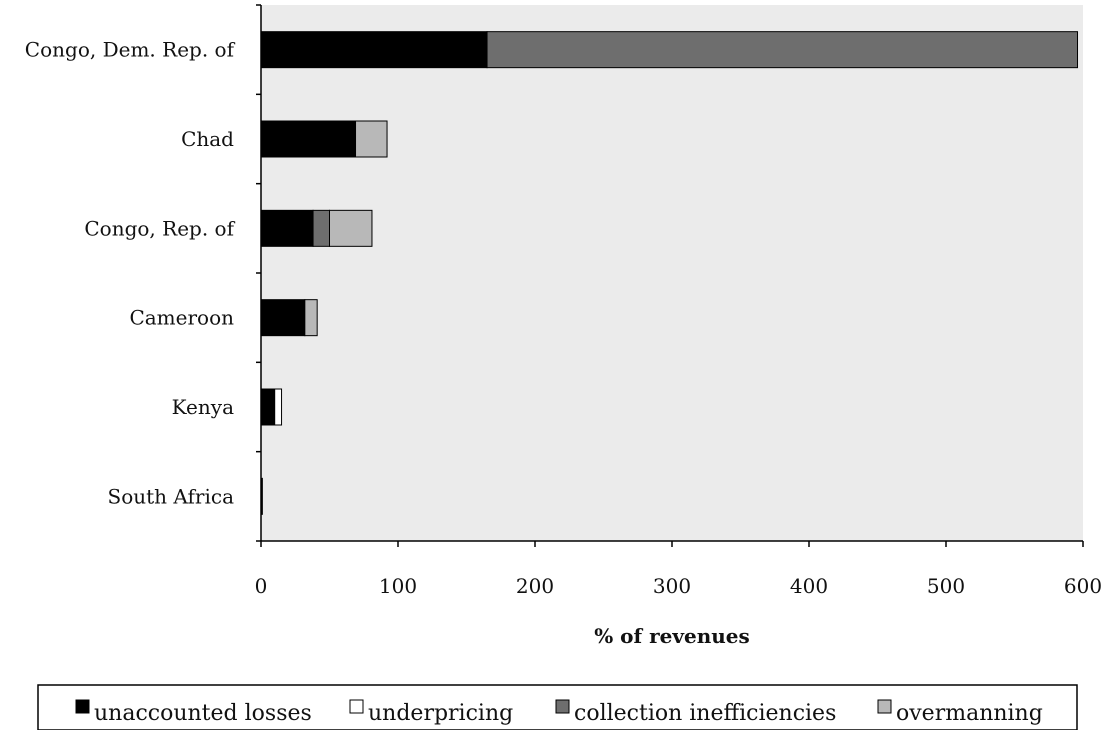 The image size is (1109, 730). What do you see at coordinates (207, 139) in the screenshot?
I see `y-tick-label: Chad` at bounding box center [207, 139].